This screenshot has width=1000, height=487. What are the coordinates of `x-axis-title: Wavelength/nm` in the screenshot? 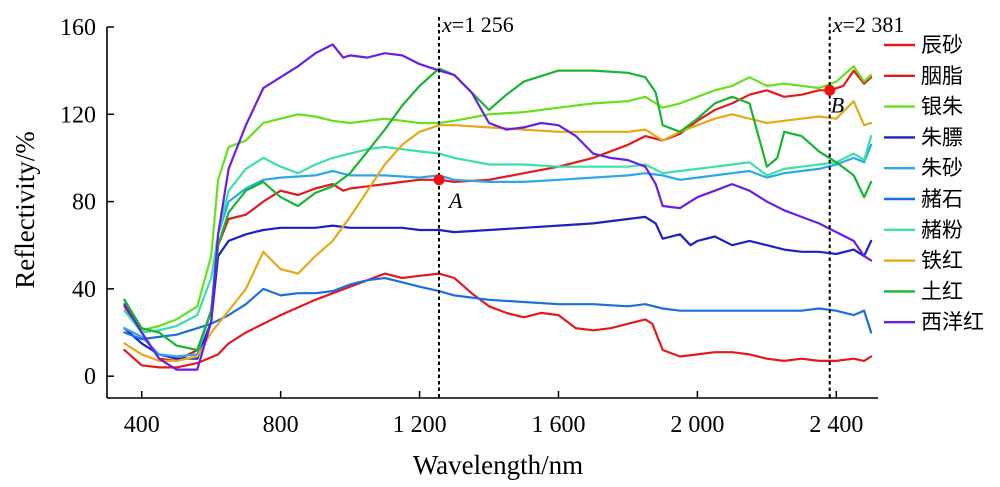 It's located at (498, 465).